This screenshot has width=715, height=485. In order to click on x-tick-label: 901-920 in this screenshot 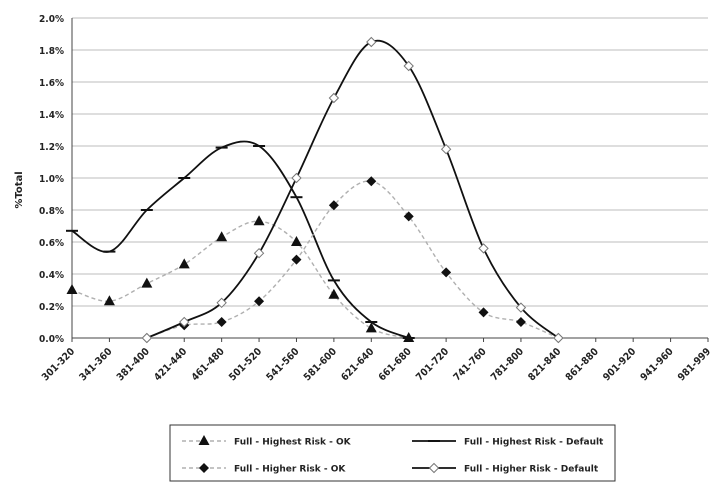, I will do `click(619, 364)`.